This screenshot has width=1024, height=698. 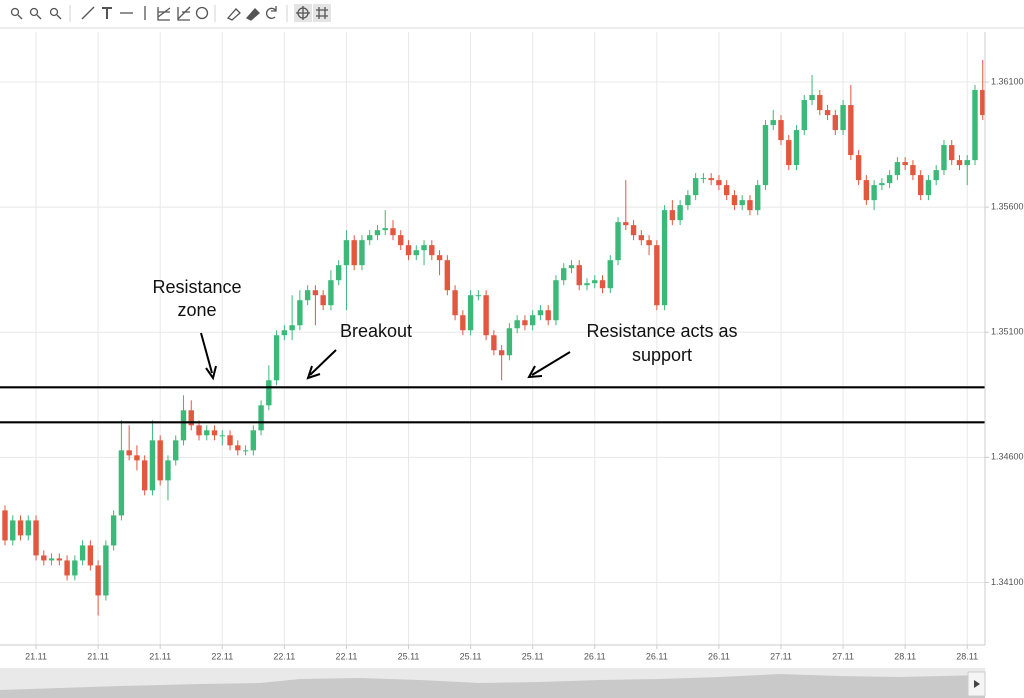 I want to click on annotation-text: support, so click(x=662, y=355).